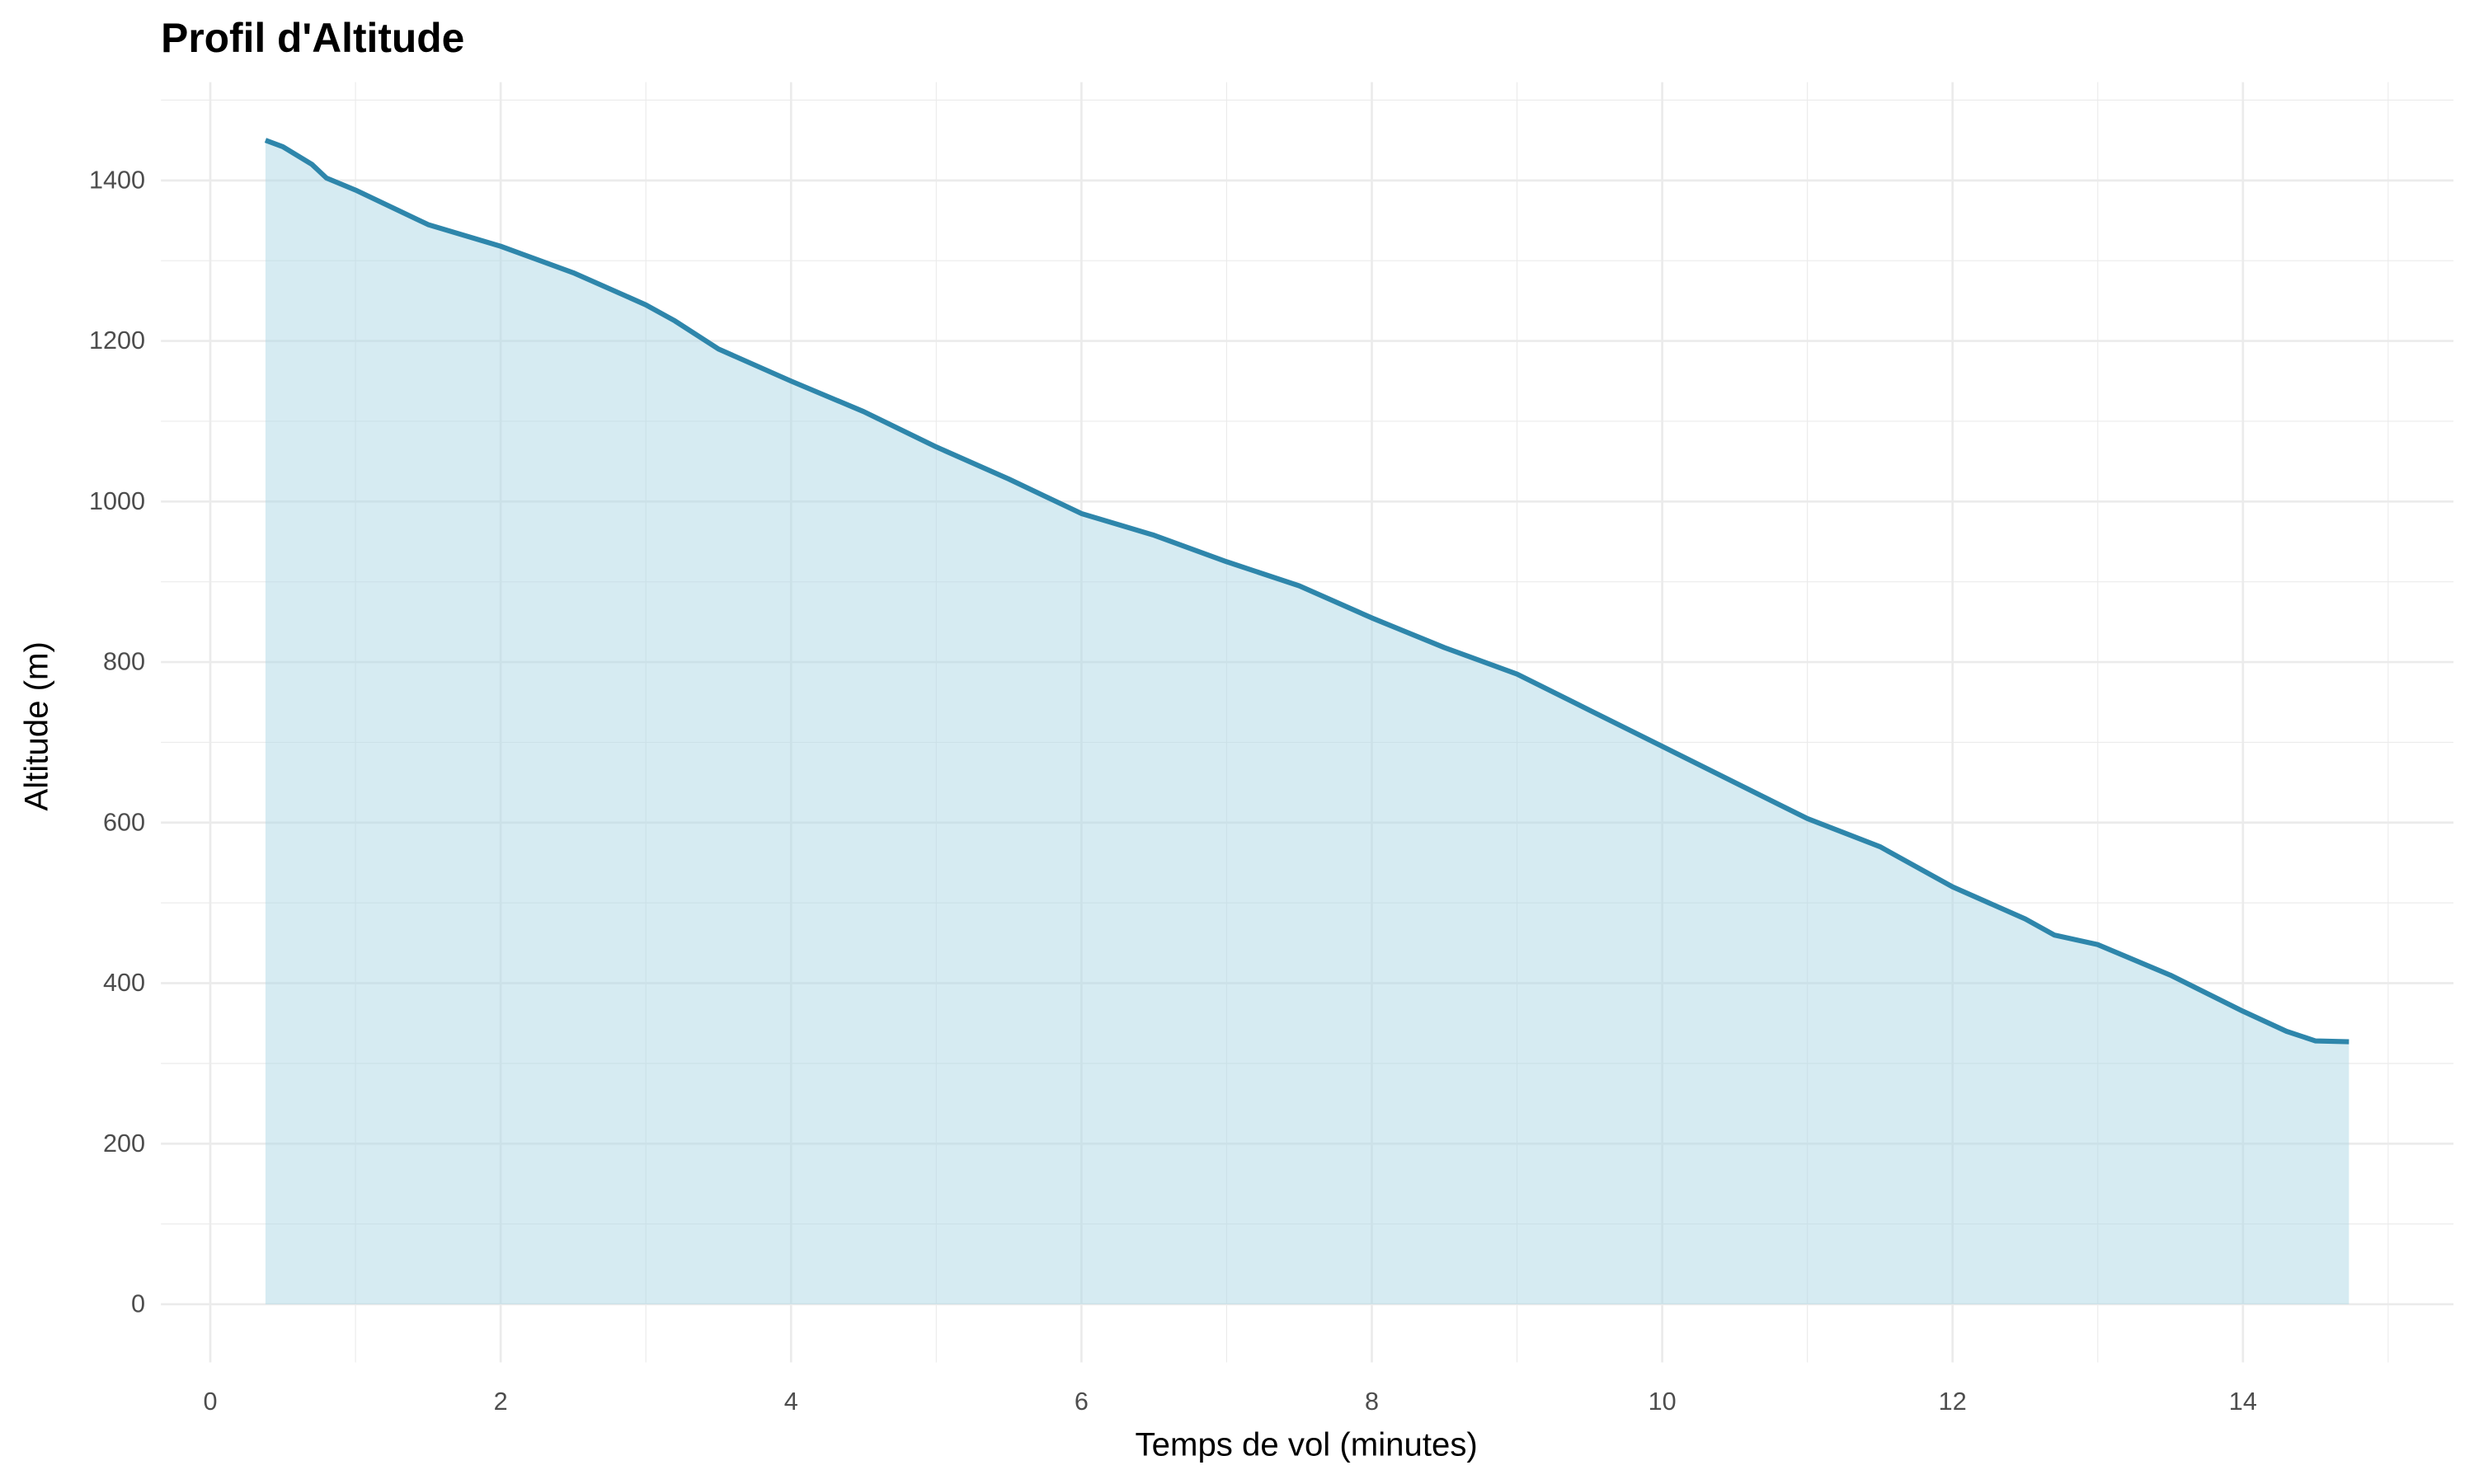  I want to click on y-tick-label: 800, so click(124, 662).